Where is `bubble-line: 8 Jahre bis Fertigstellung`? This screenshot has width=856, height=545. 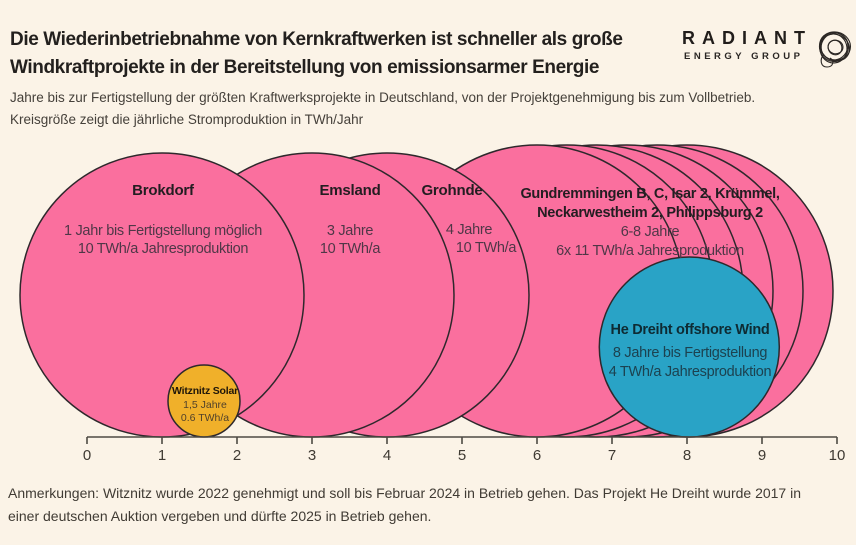
bubble-line: 8 Jahre bis Fertigstellung is located at coordinates (690, 353).